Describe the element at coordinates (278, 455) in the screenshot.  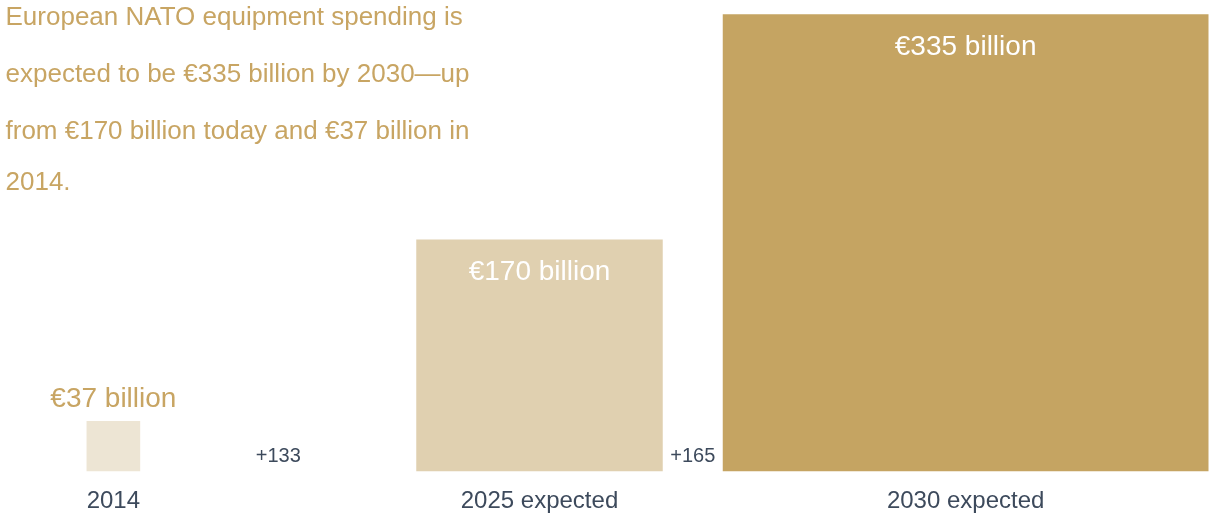
I see `annotation: +133` at that location.